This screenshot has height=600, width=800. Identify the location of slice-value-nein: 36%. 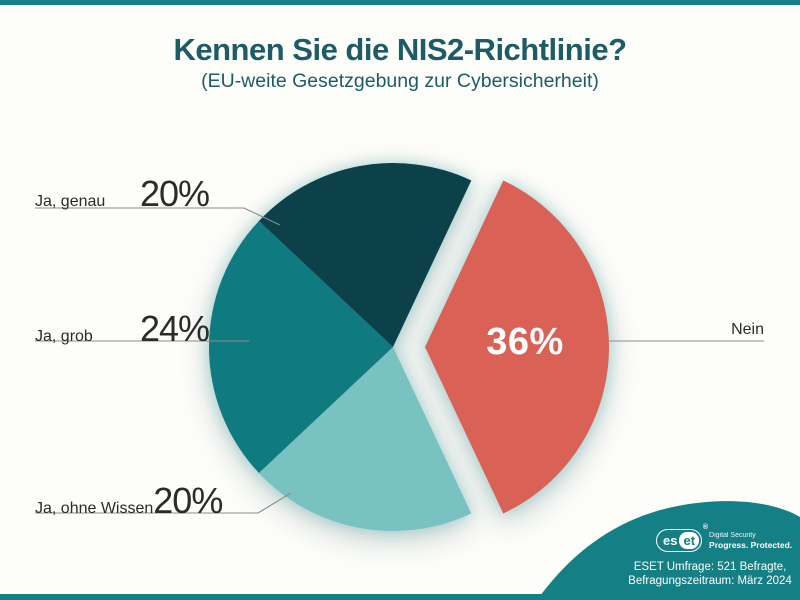
(525, 342).